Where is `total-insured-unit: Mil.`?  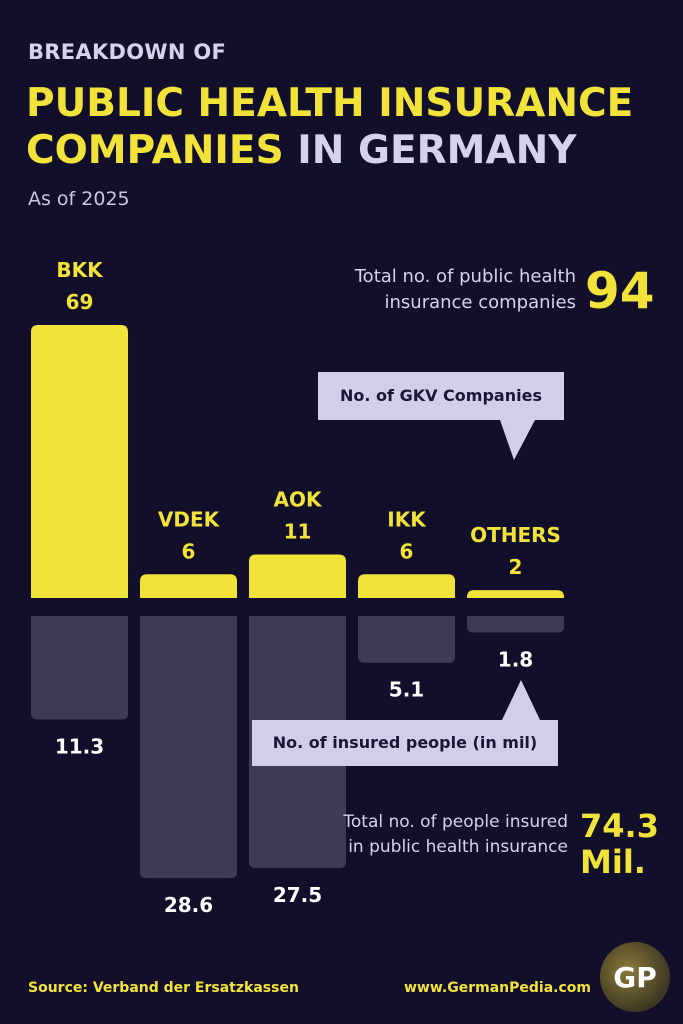 total-insured-unit: Mil. is located at coordinates (613, 862).